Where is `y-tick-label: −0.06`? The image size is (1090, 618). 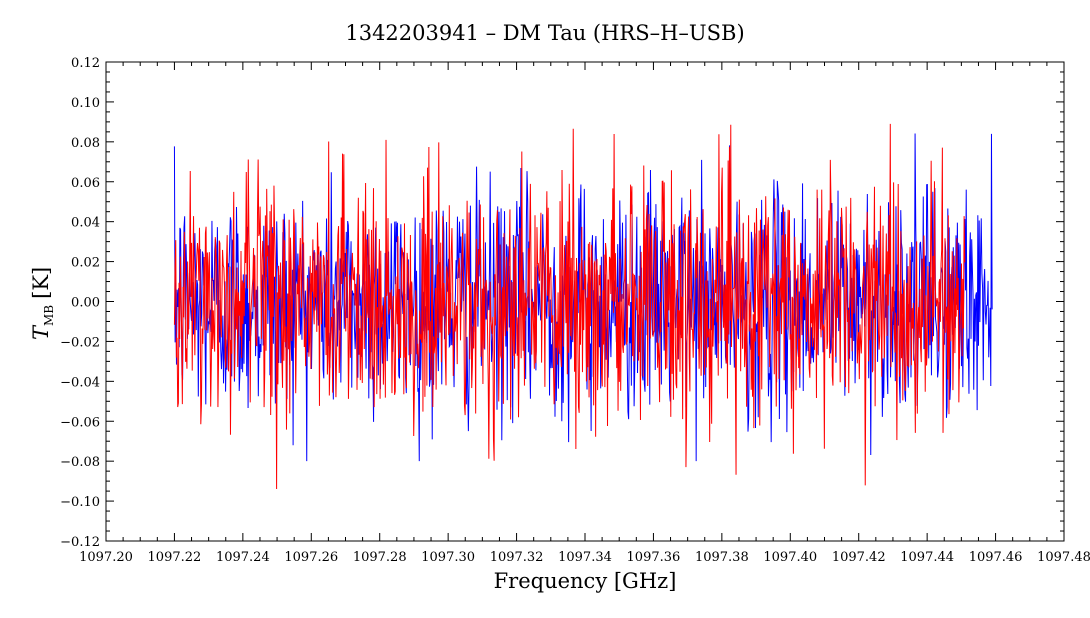
y-tick-label: −0.06 is located at coordinates (80, 422).